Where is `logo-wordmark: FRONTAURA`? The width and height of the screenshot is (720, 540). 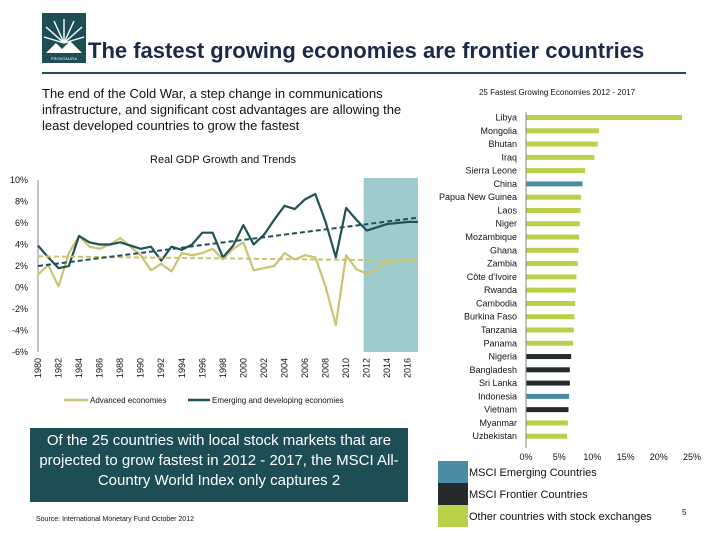 logo-wordmark: FRONTAURA is located at coordinates (64, 58).